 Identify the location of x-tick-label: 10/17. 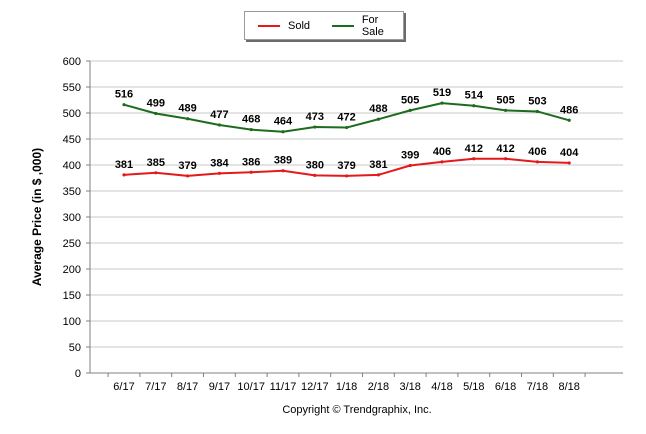
(251, 387).